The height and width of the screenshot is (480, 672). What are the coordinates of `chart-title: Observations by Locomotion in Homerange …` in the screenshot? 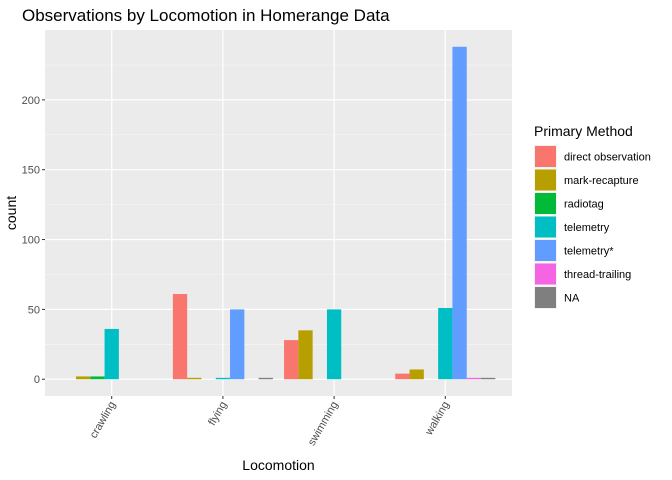 It's located at (206, 15).